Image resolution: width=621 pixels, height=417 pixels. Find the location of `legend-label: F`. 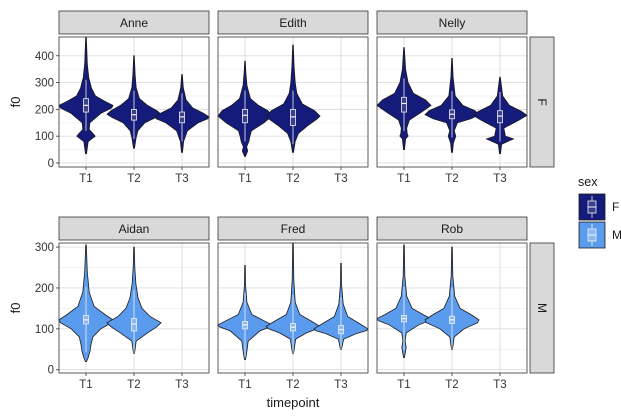

legend-label: F is located at coordinates (615, 207).